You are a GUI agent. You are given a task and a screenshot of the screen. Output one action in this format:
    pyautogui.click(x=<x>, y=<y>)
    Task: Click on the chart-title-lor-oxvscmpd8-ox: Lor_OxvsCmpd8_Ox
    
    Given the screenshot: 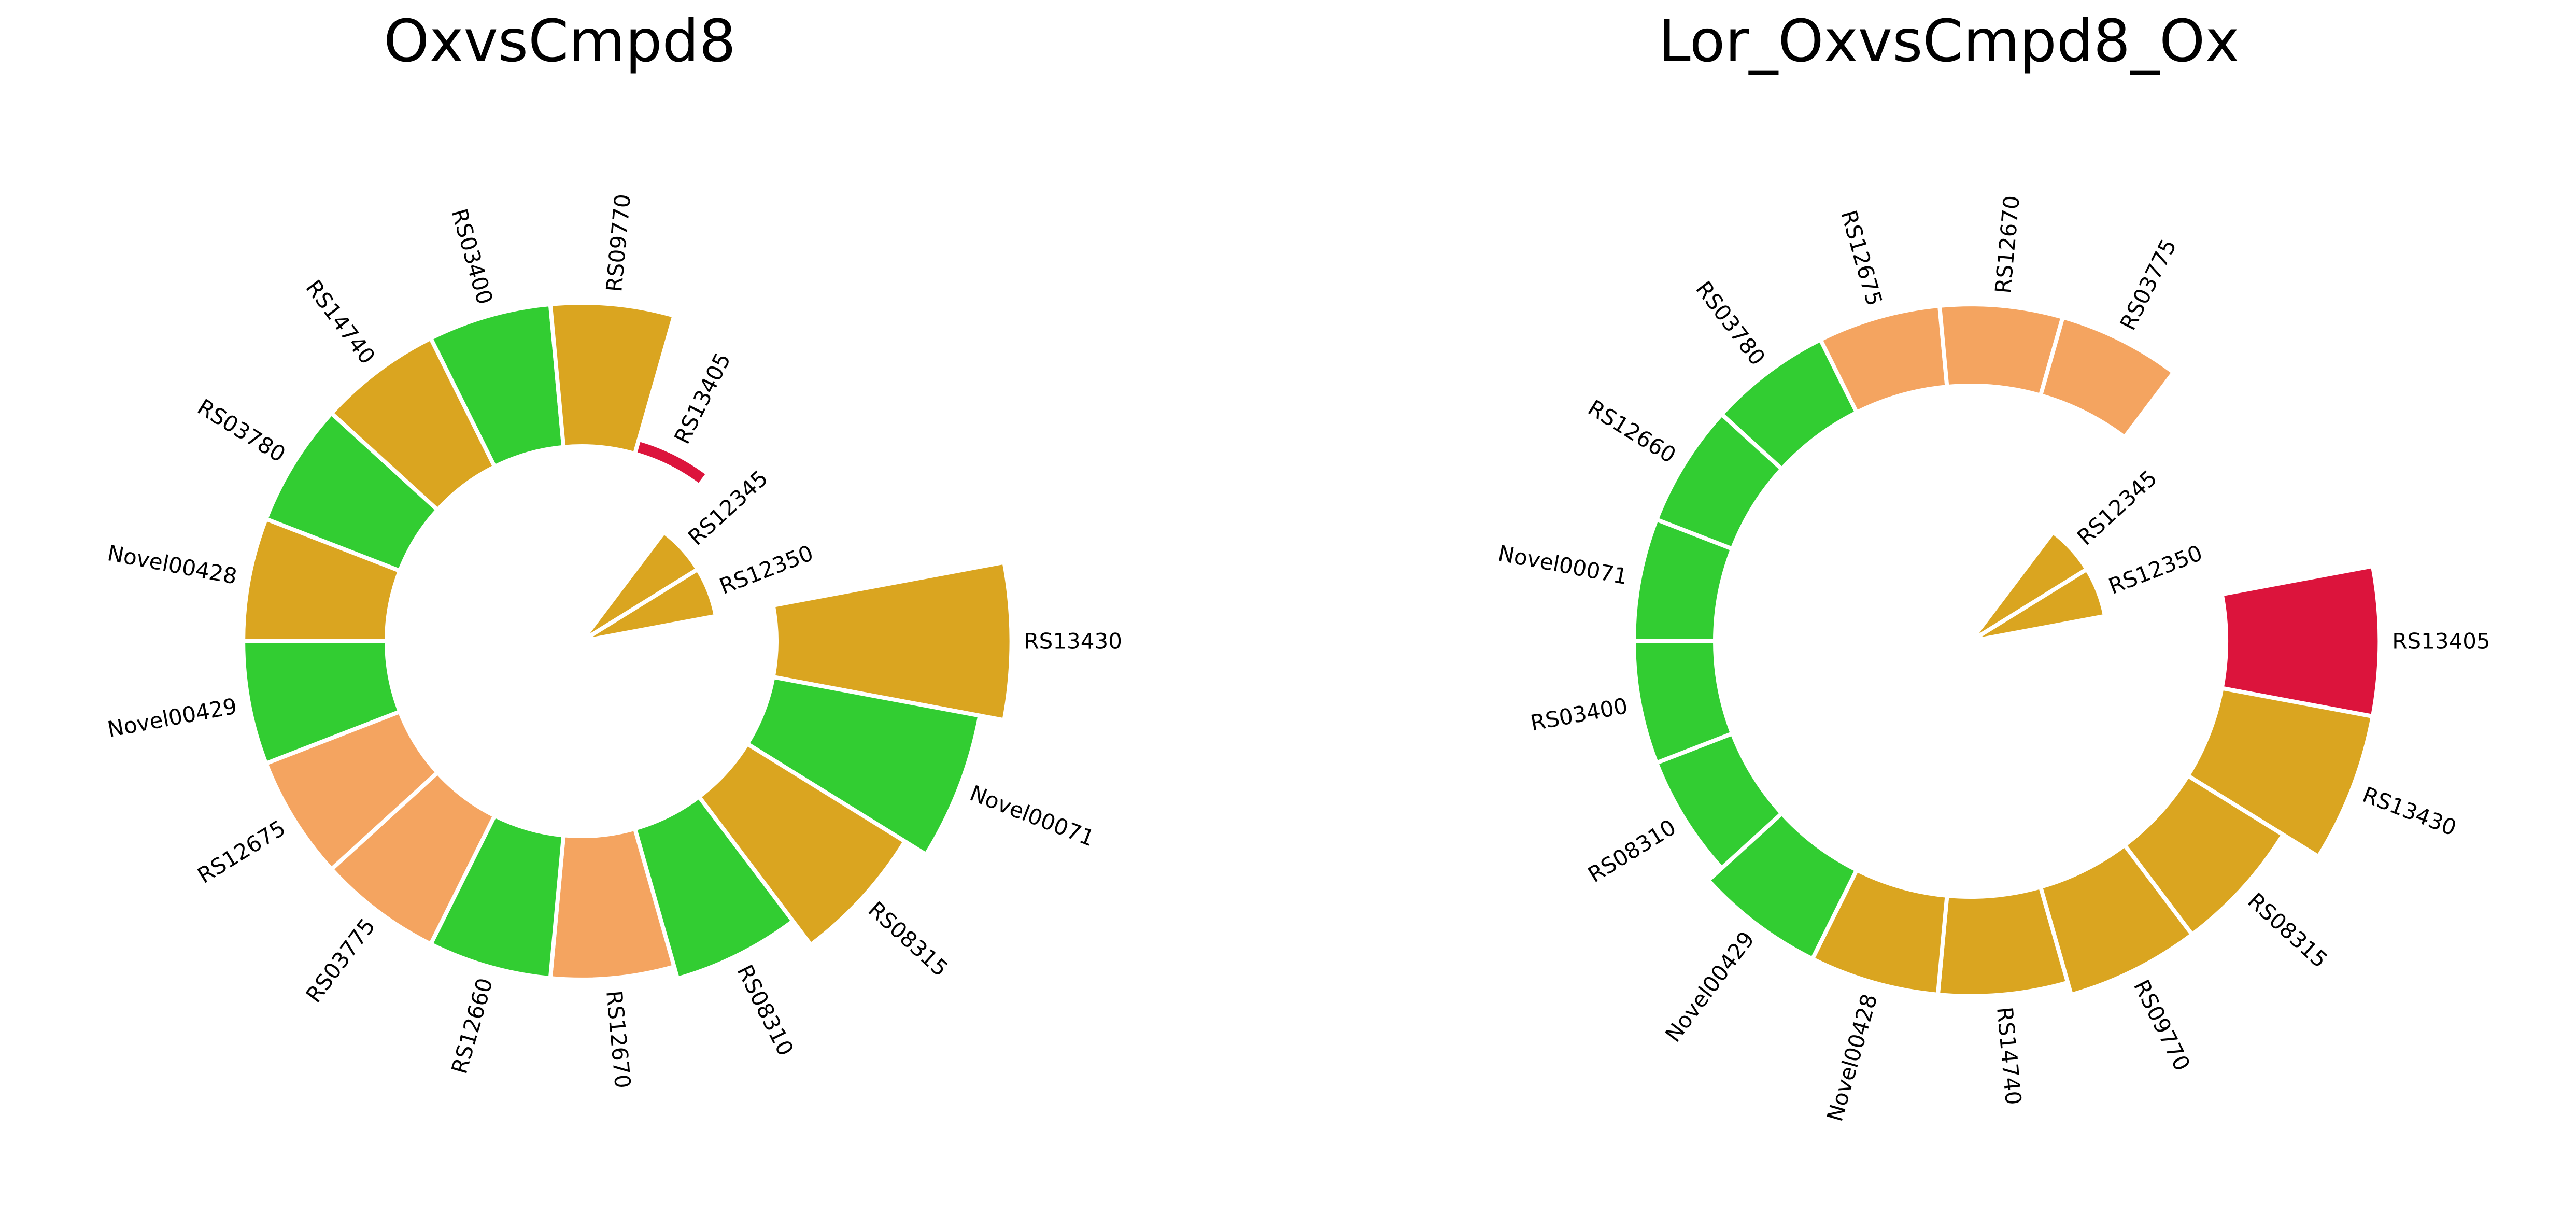 What is the action you would take?
    pyautogui.click(x=1948, y=41)
    